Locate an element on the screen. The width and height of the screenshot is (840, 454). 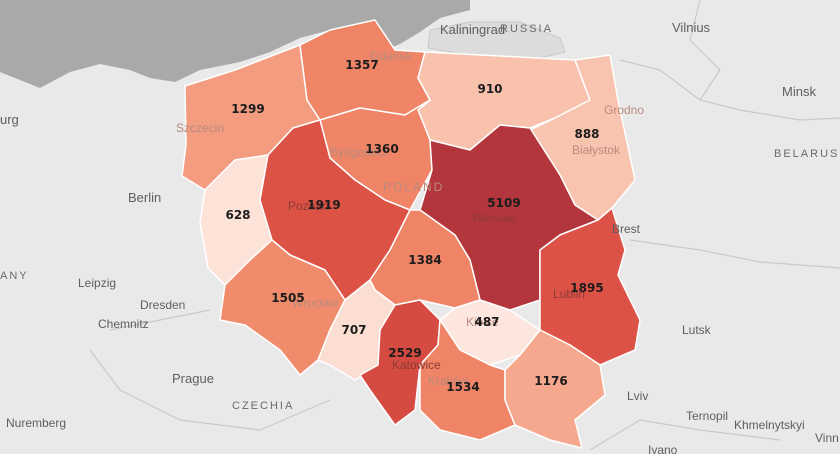
label-vilnius: Vilnius is located at coordinates (691, 27).